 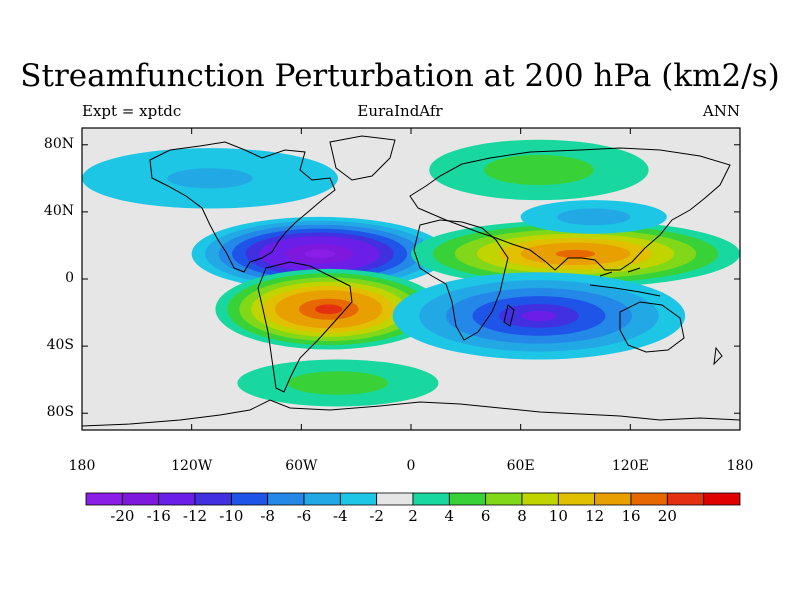 I want to click on colorbar-label: 12, so click(x=595, y=516).